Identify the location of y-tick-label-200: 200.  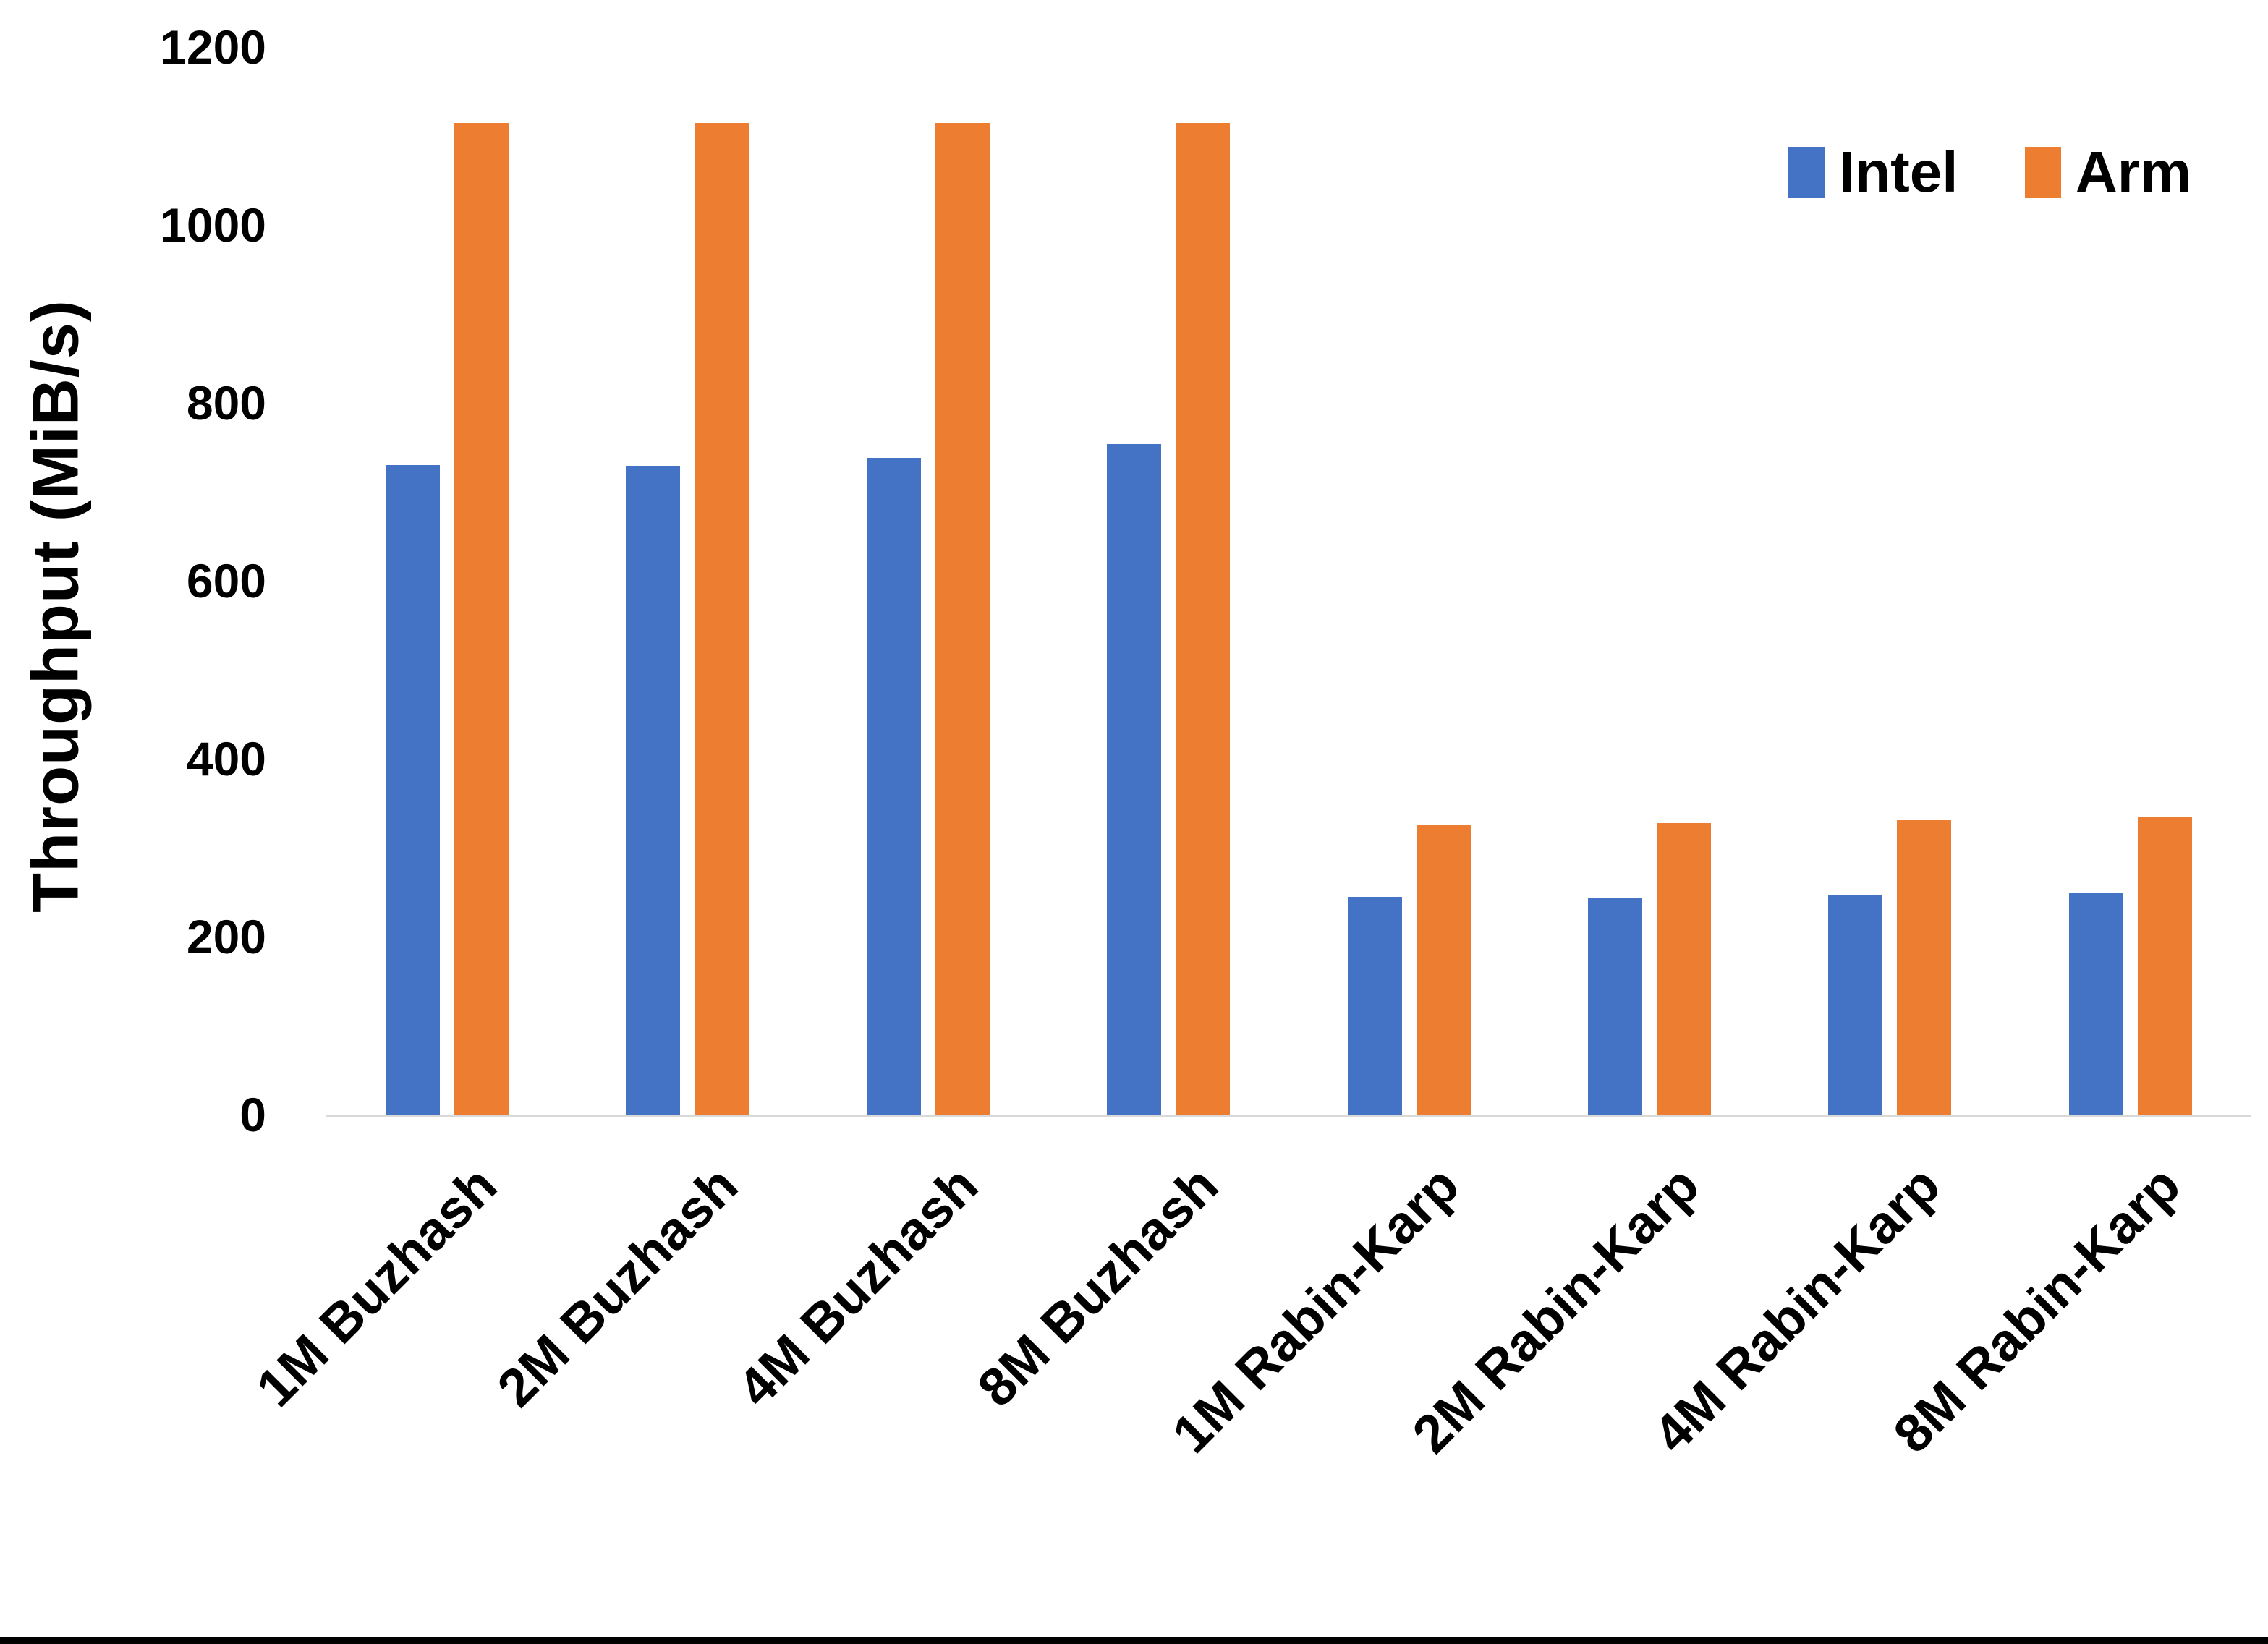
(226, 936).